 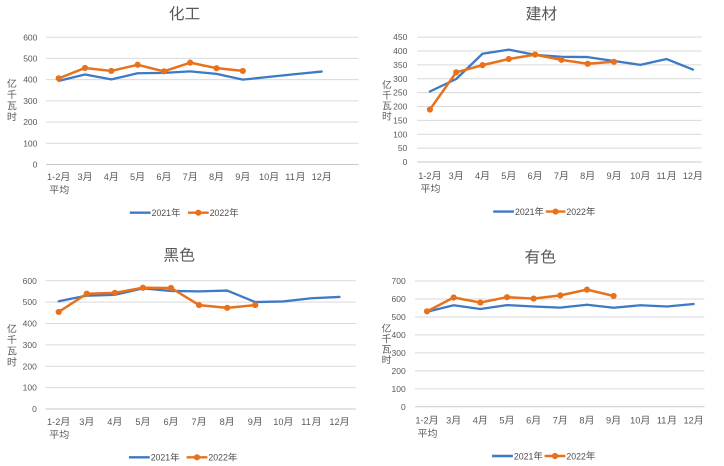 What do you see at coordinates (400, 37) in the screenshot?
I see `svg-text: 450` at bounding box center [400, 37].